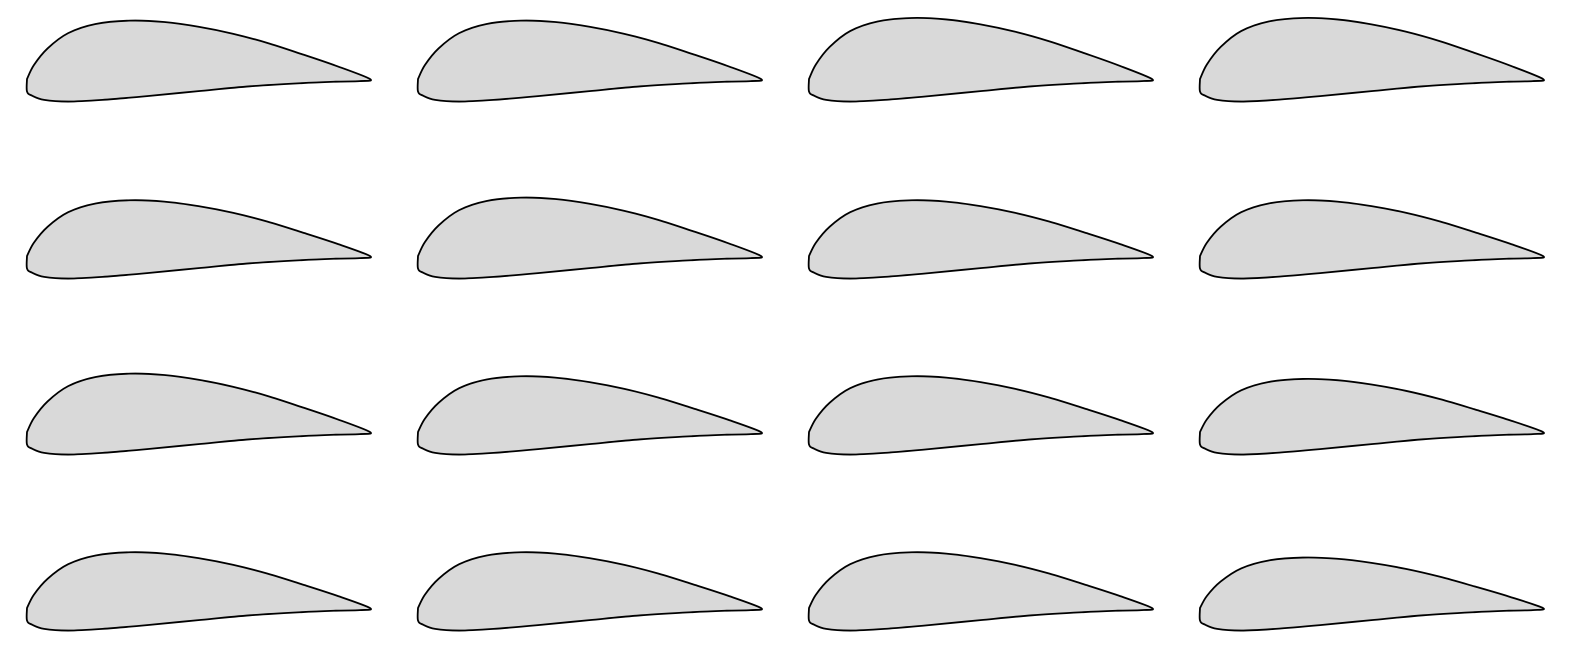  I want to click on airfoil-shape-r2-c4, so click(1371, 239).